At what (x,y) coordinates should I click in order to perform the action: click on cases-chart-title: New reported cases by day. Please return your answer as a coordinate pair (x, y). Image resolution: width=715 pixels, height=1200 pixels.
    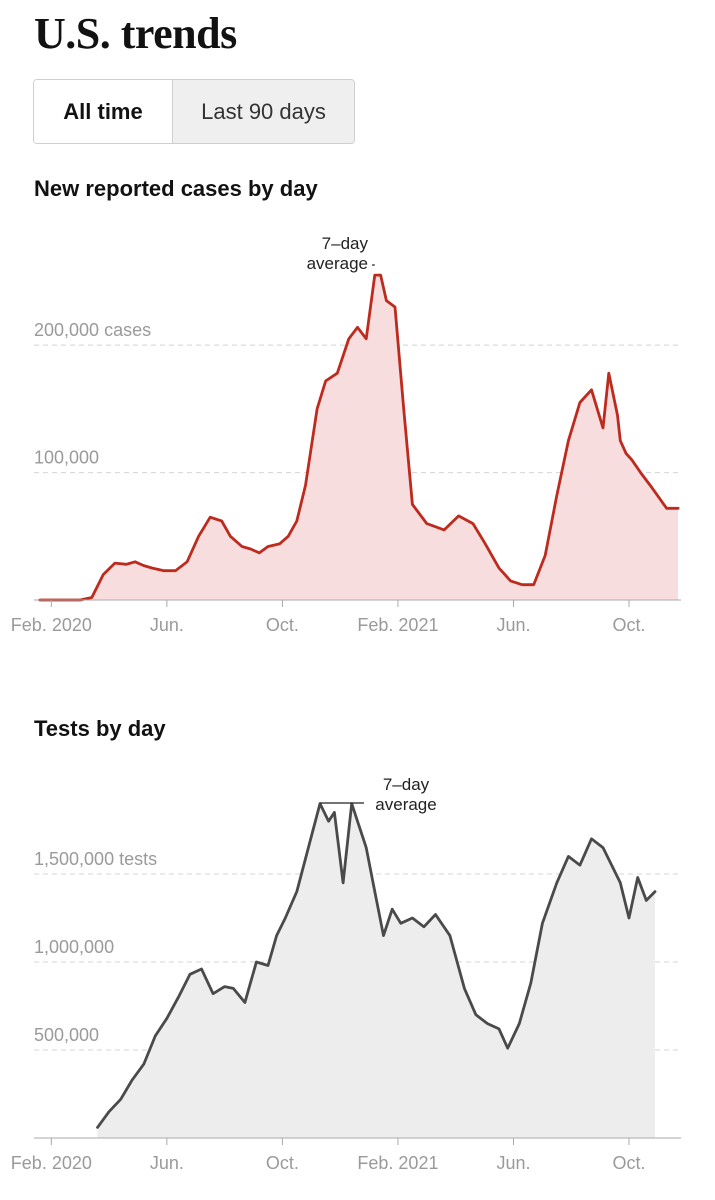
    Looking at the image, I should click on (176, 188).